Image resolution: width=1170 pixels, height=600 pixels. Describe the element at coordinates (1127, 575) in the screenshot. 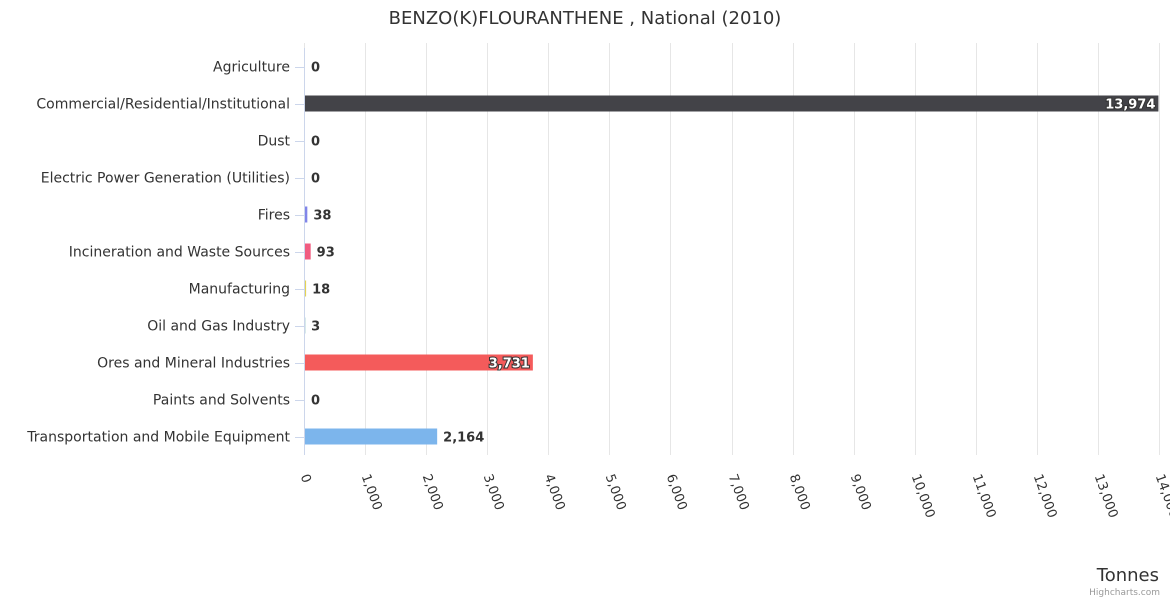

I see `x-axis-title: Tonnes` at that location.